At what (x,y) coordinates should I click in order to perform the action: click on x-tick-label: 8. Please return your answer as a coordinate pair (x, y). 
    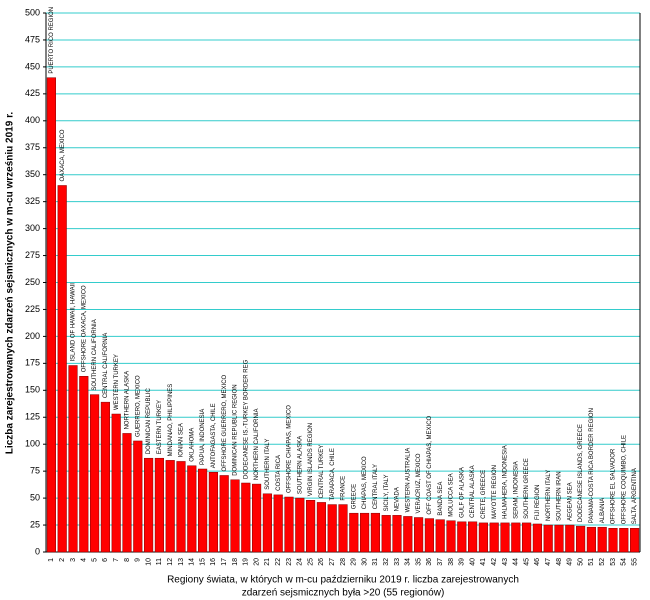
    Looking at the image, I should click on (127, 560).